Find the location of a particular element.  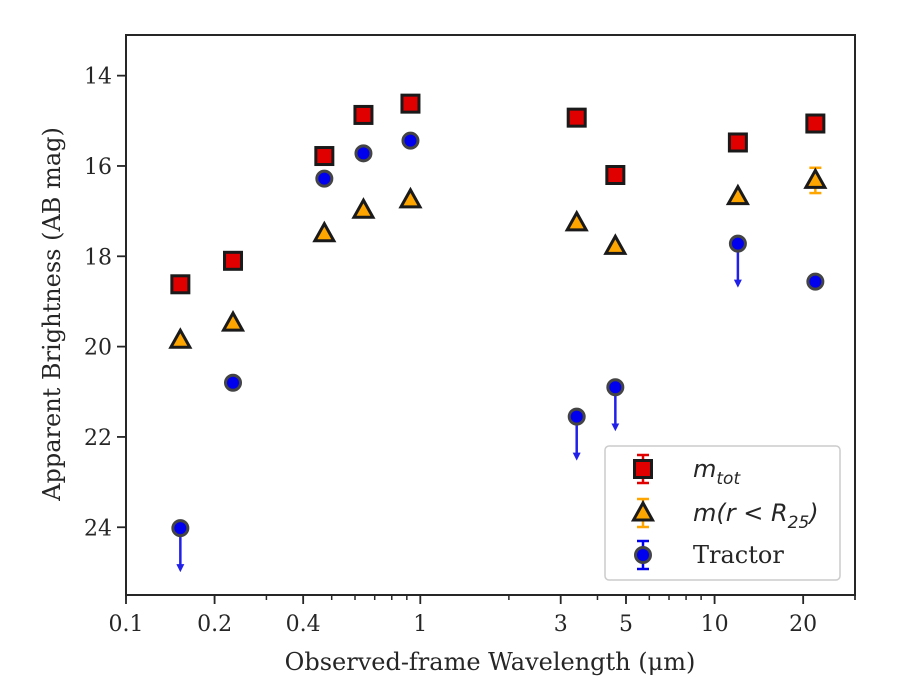

y-axis-label: Apparent Brightness (AB mag) is located at coordinates (52, 314).